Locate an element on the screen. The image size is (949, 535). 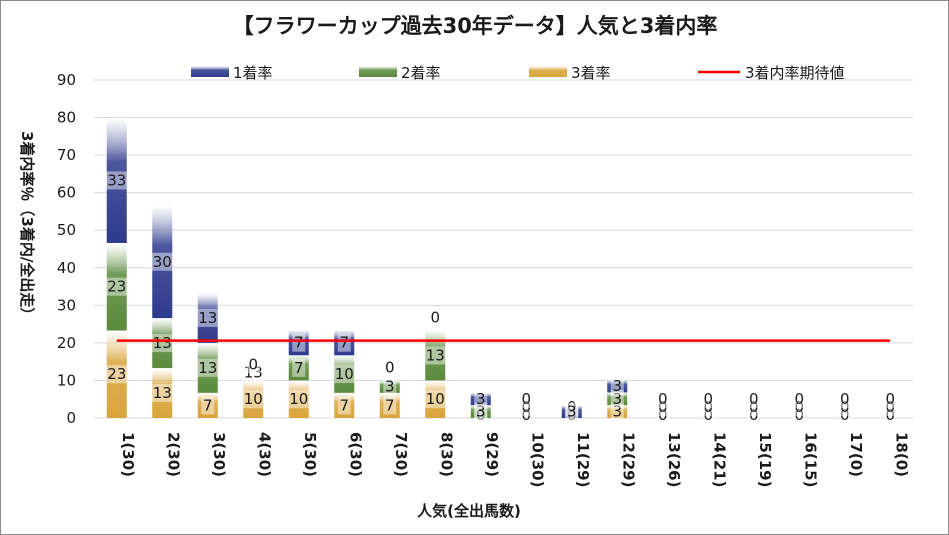
y-tick-label: 60 is located at coordinates (66, 193).